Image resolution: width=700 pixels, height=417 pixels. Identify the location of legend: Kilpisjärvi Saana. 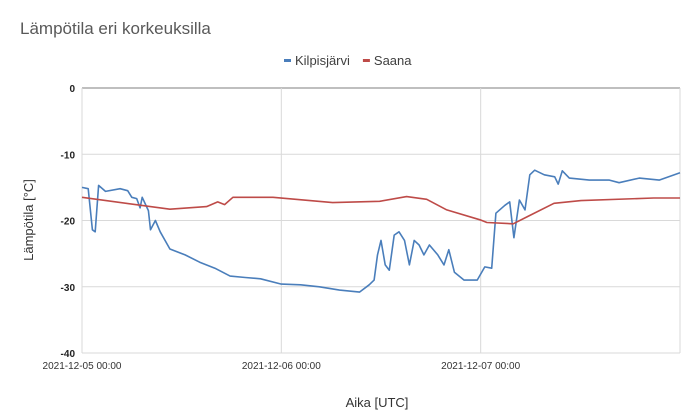
(348, 60).